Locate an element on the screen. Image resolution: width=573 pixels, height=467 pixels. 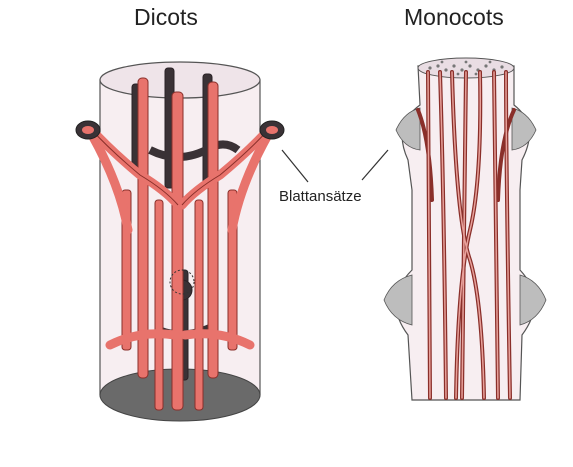
dicot-bud-outline is located at coordinates (182, 282).